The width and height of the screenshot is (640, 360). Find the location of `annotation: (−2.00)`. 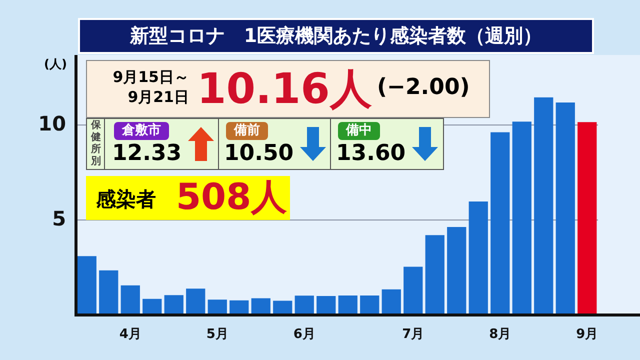

annotation: (−2.00) is located at coordinates (423, 87).